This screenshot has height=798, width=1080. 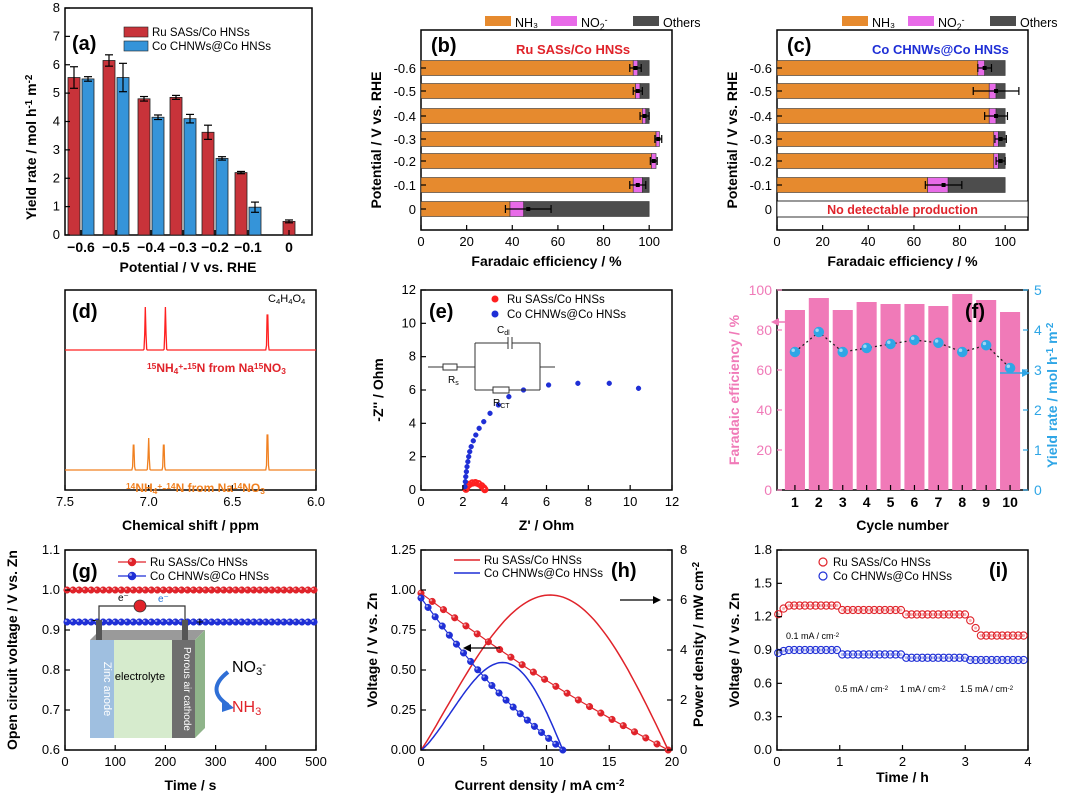 What do you see at coordinates (546, 501) in the screenshot?
I see `x-tick-label: 6` at bounding box center [546, 501].